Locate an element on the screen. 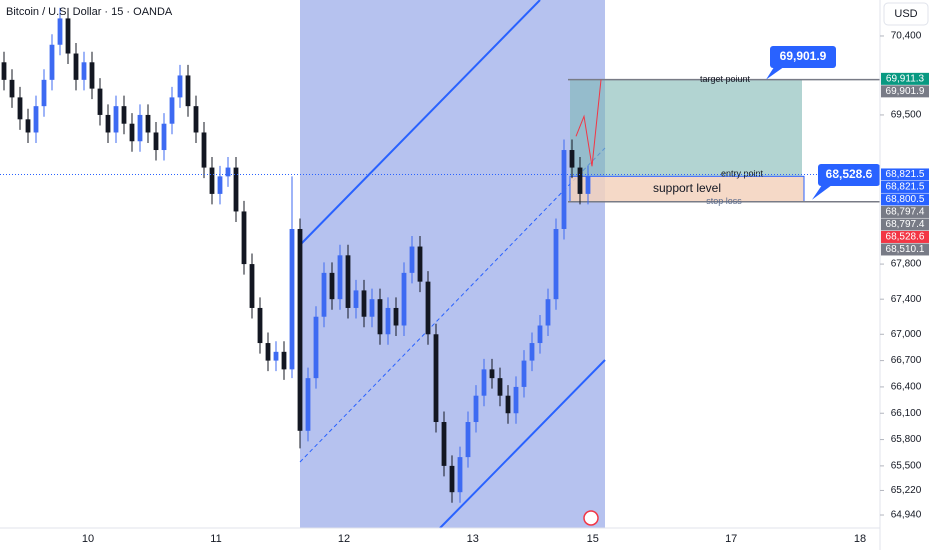  support-label: support level is located at coordinates (687, 188).